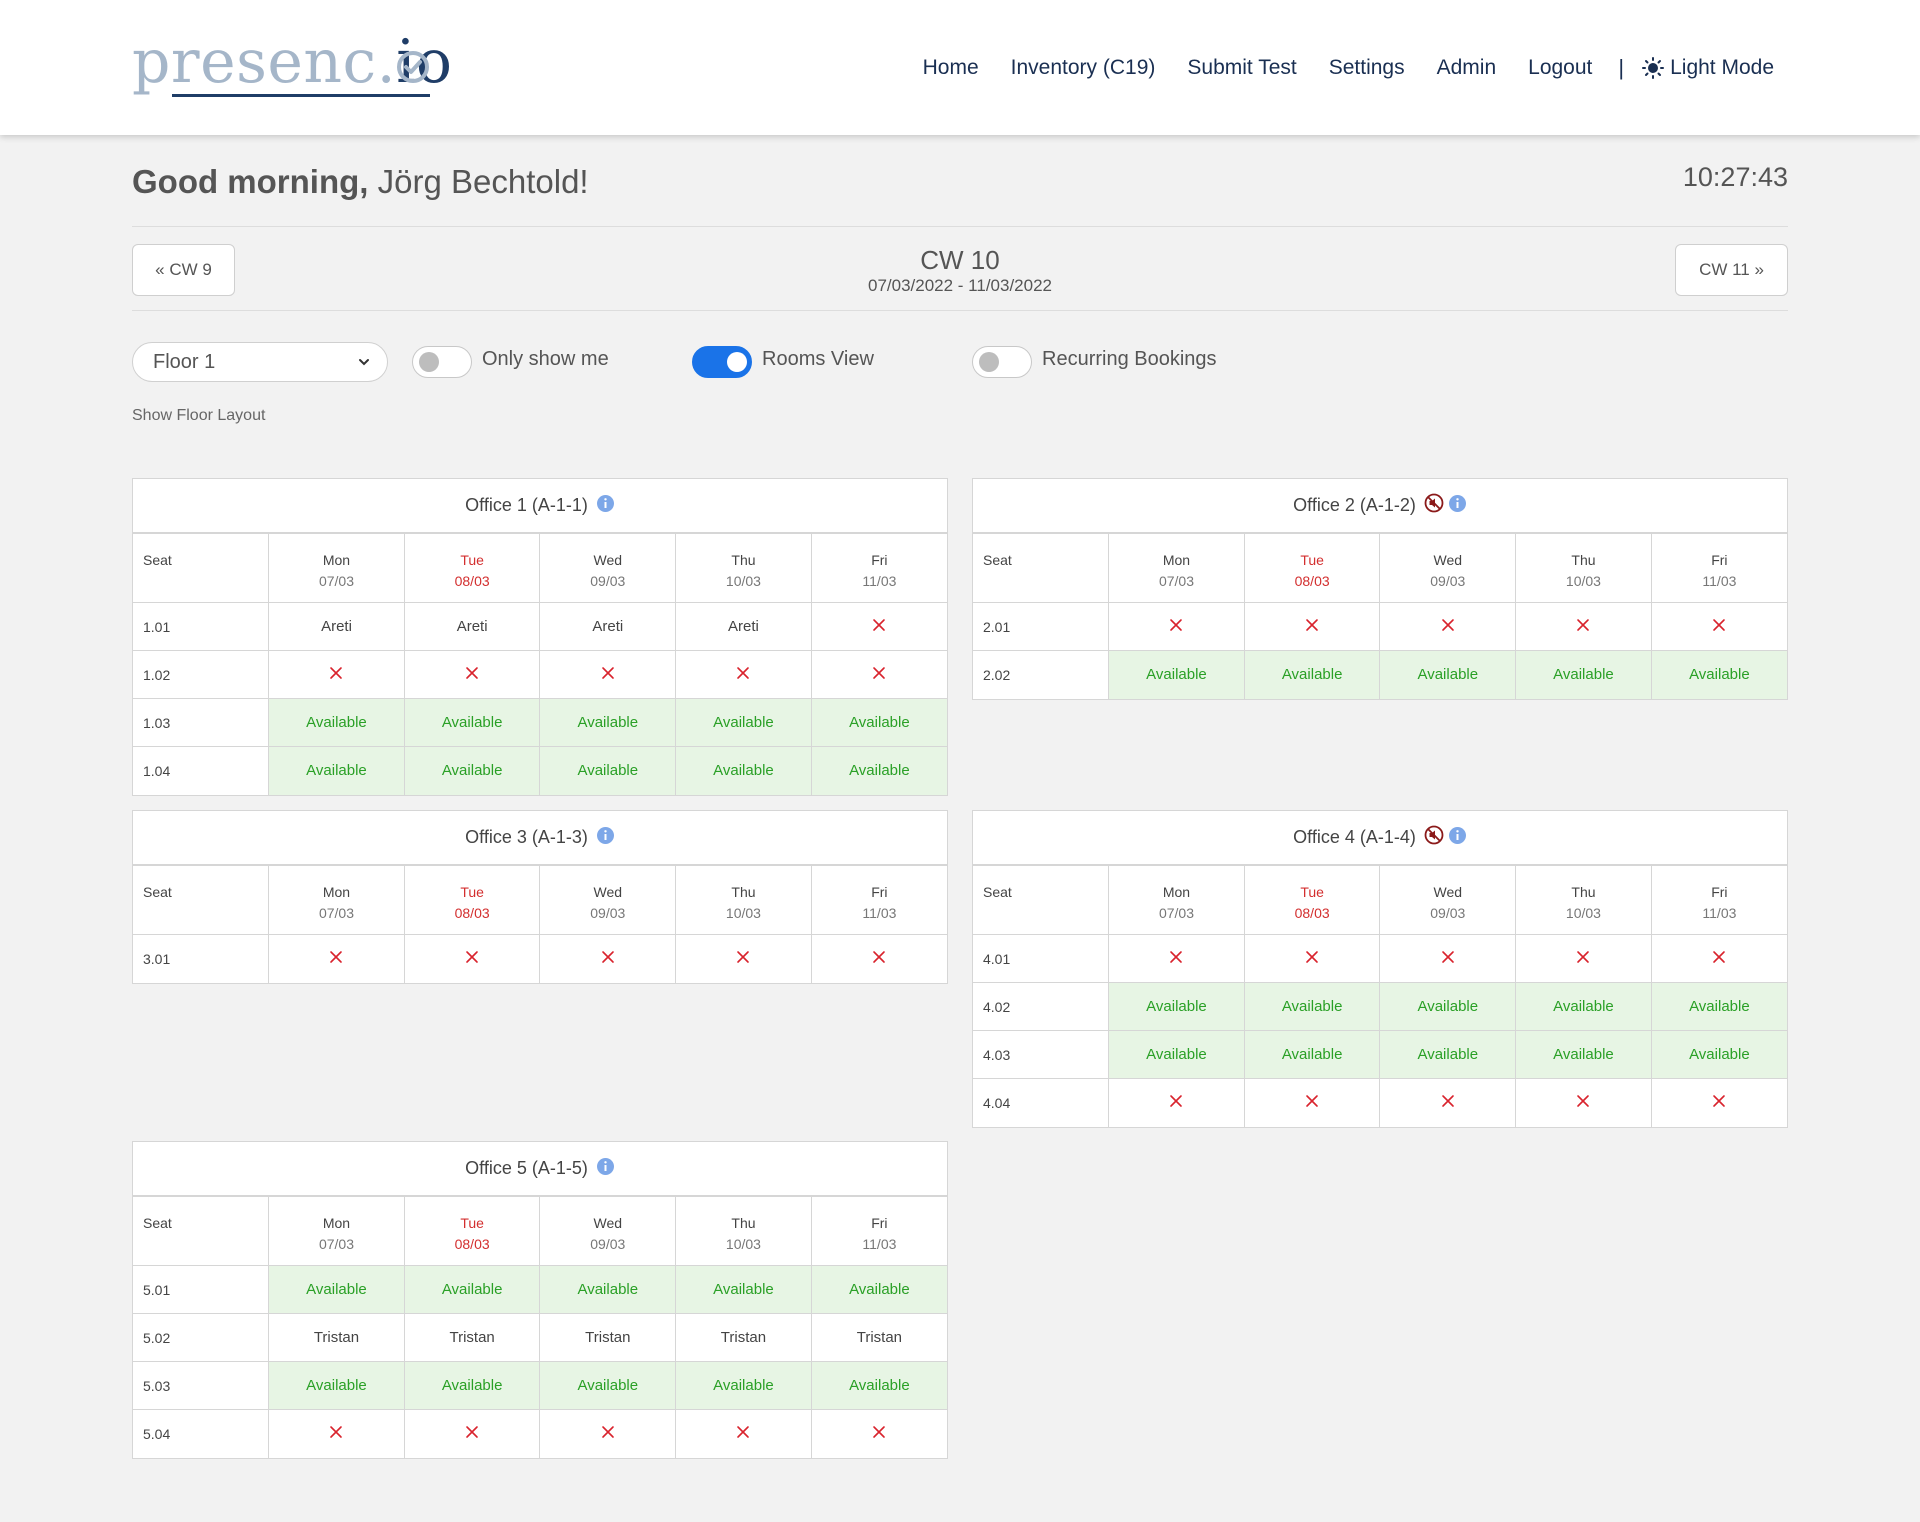  I want to click on day-name: Tue, so click(472, 1223).